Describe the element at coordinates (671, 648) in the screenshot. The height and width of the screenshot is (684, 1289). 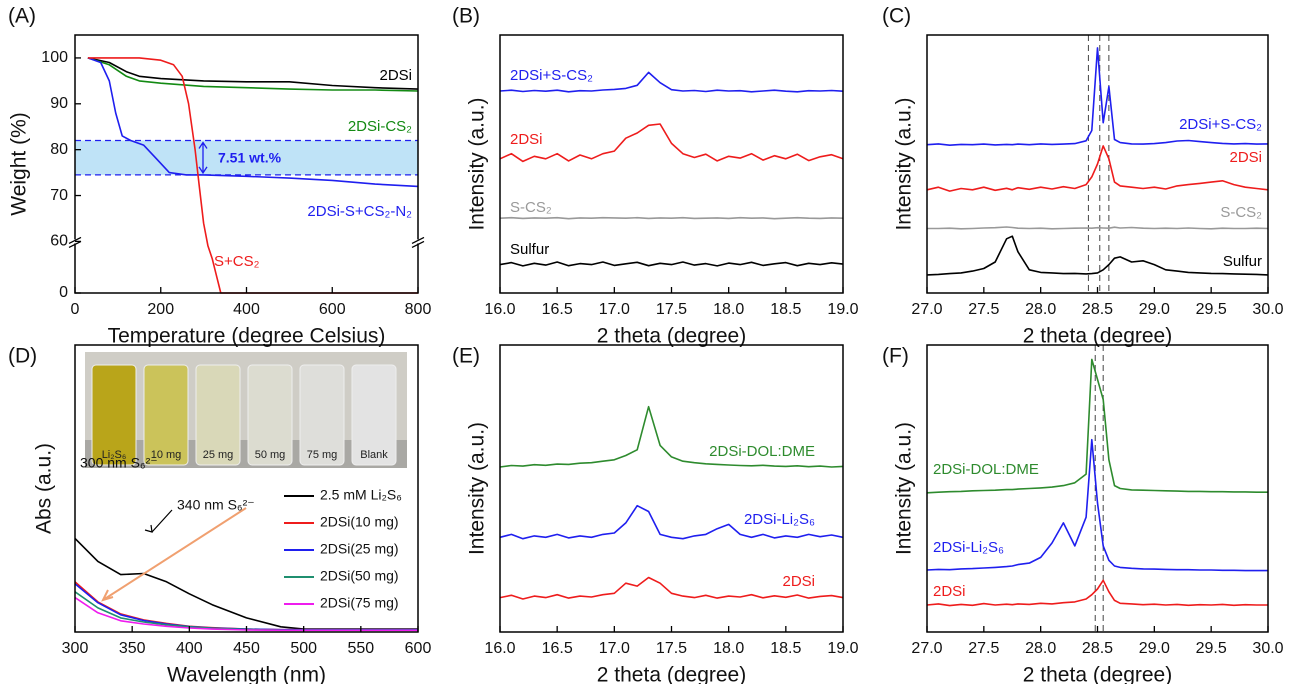
I see `x-tick-label: 17.5` at that location.